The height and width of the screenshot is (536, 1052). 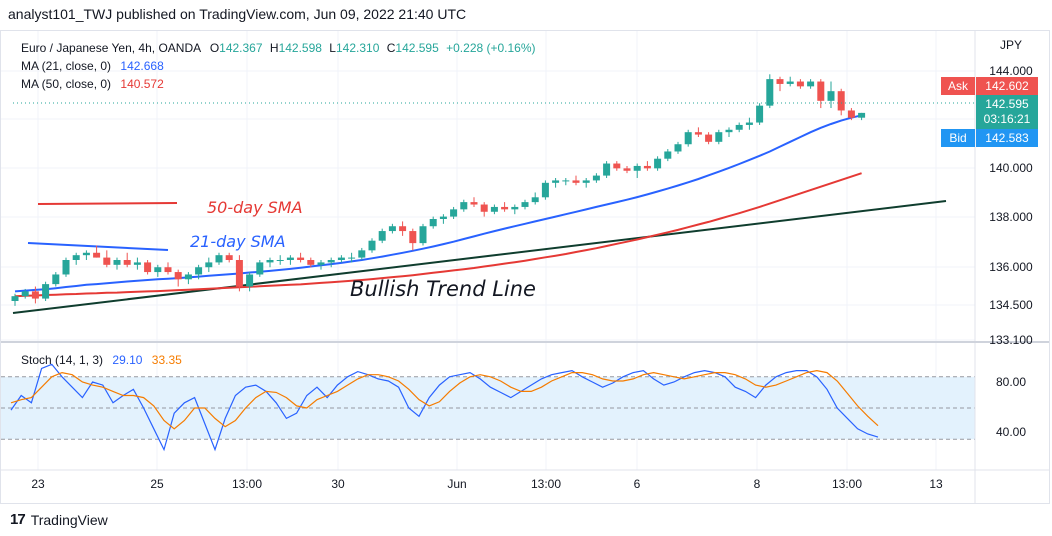 What do you see at coordinates (1011, 340) in the screenshot?
I see `price-tick: 133.100` at bounding box center [1011, 340].